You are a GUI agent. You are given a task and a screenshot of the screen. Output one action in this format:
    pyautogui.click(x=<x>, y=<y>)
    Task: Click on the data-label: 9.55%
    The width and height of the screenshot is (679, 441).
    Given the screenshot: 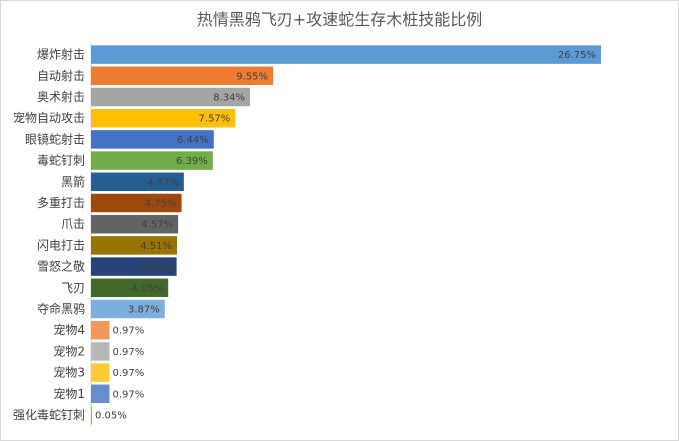 What is the action you would take?
    pyautogui.click(x=252, y=76)
    